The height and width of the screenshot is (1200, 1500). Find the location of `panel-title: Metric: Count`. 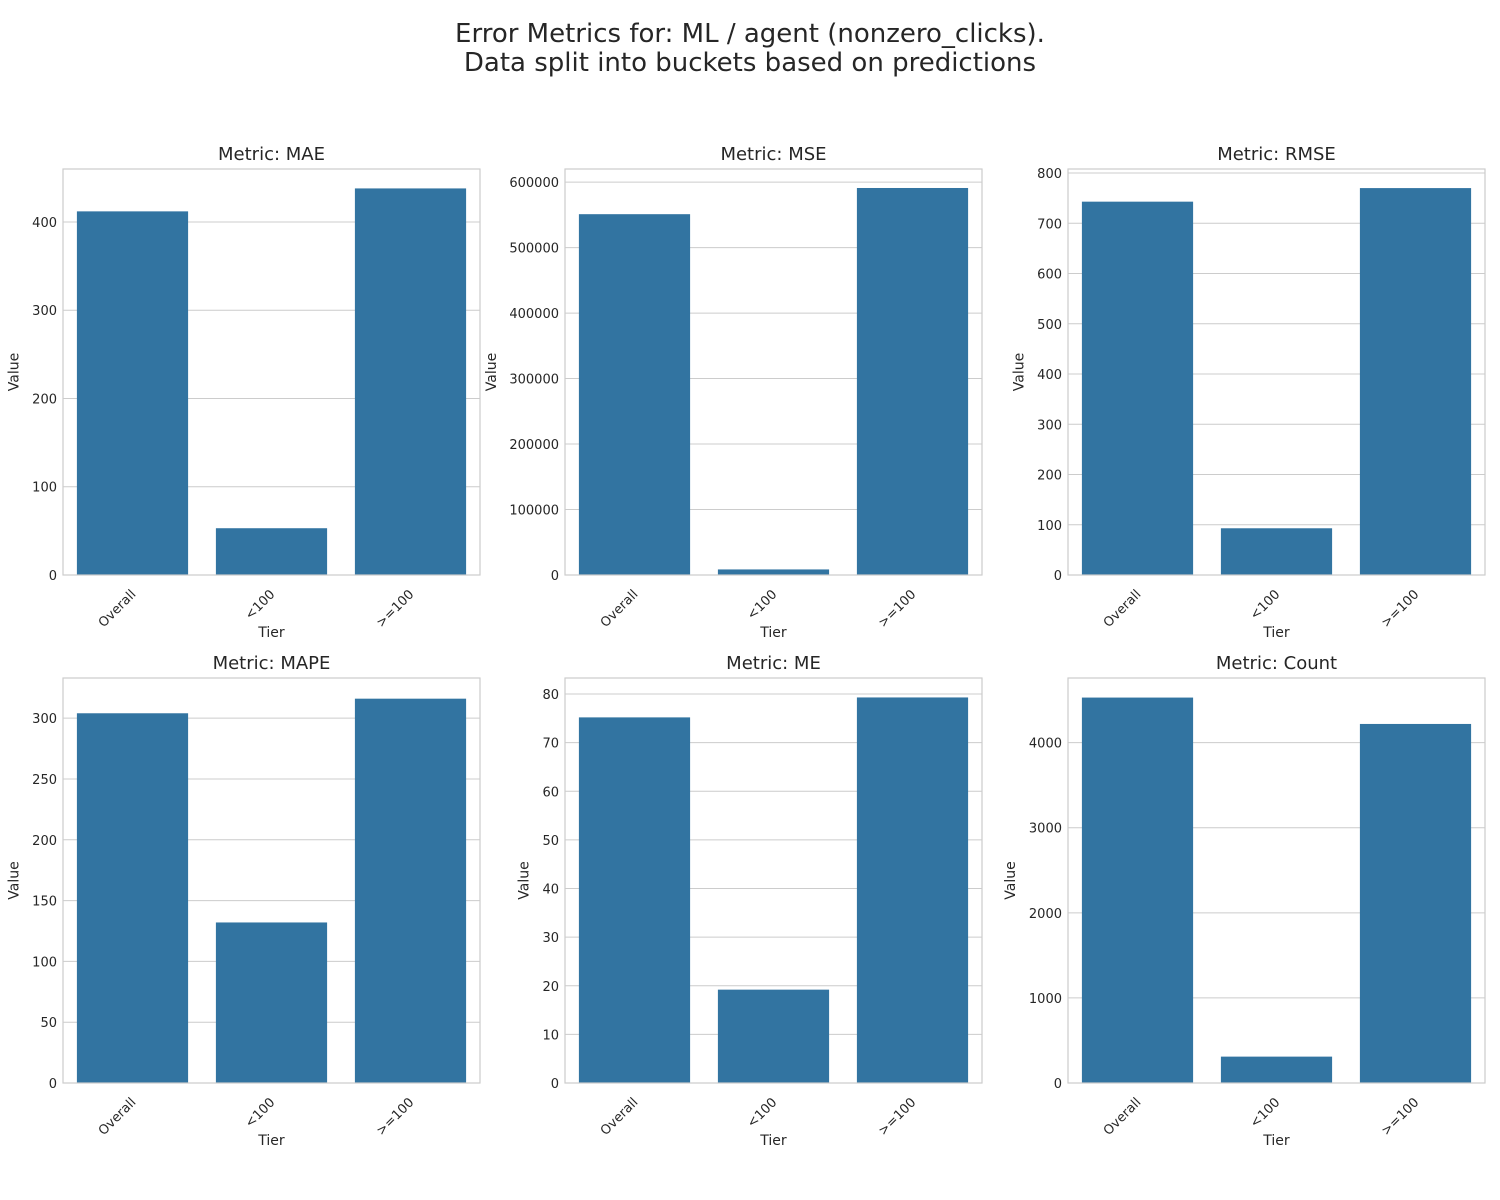

panel-title: Metric: Count is located at coordinates (1276, 663).